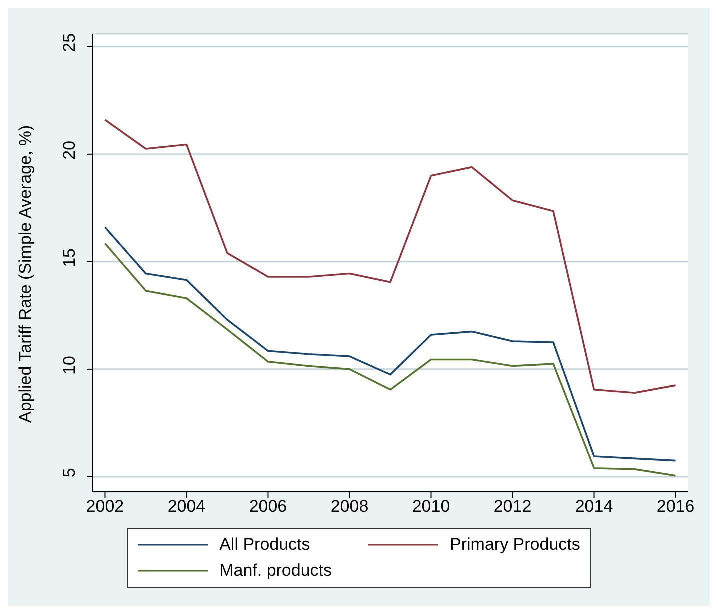 This screenshot has width=718, height=614. What do you see at coordinates (69, 42) in the screenshot?
I see `y-tick-label: 25` at bounding box center [69, 42].